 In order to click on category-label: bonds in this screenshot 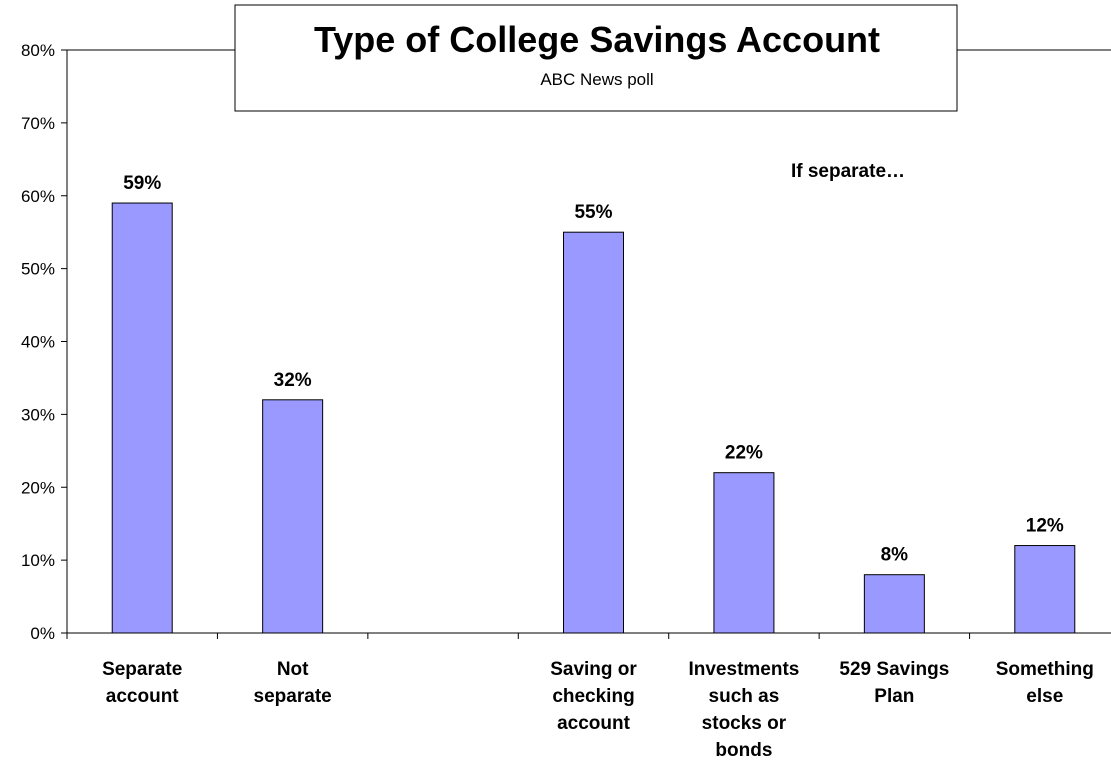, I will do `click(743, 750)`.